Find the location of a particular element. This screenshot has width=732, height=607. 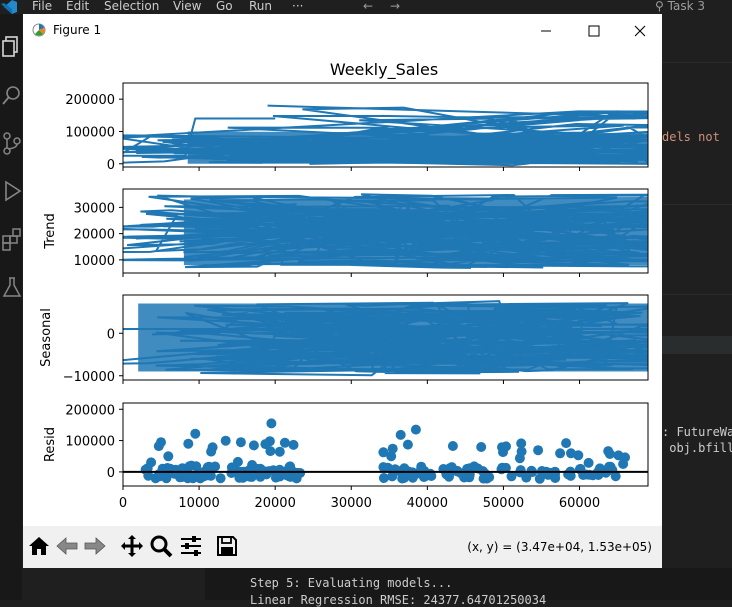

cursor-coordinates: (x, y) = (3.47e+04, 1.53e+05) is located at coordinates (559, 547).